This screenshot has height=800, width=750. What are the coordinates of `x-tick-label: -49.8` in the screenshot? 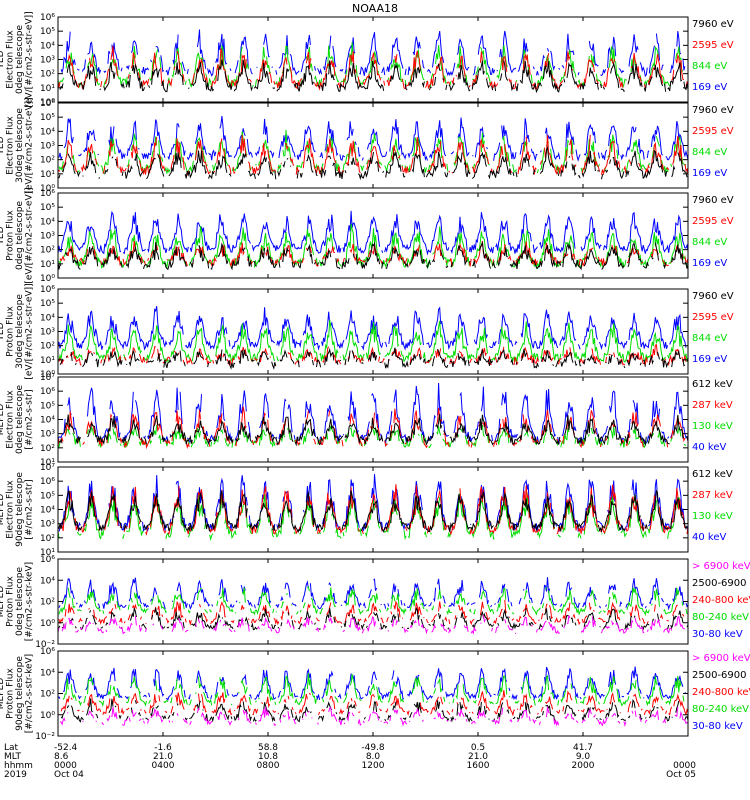 It's located at (373, 748).